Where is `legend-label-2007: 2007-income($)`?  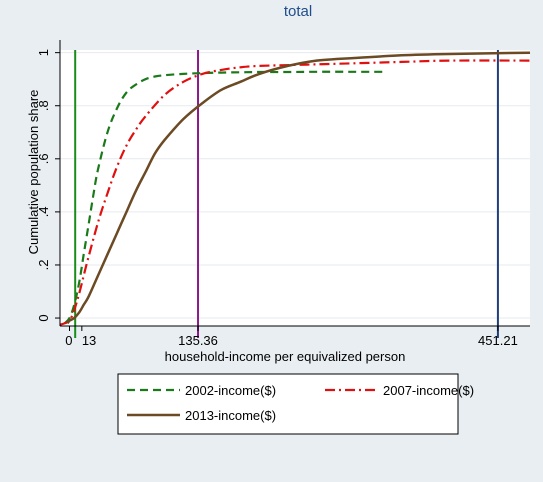 legend-label-2007: 2007-income($) is located at coordinates (428, 390).